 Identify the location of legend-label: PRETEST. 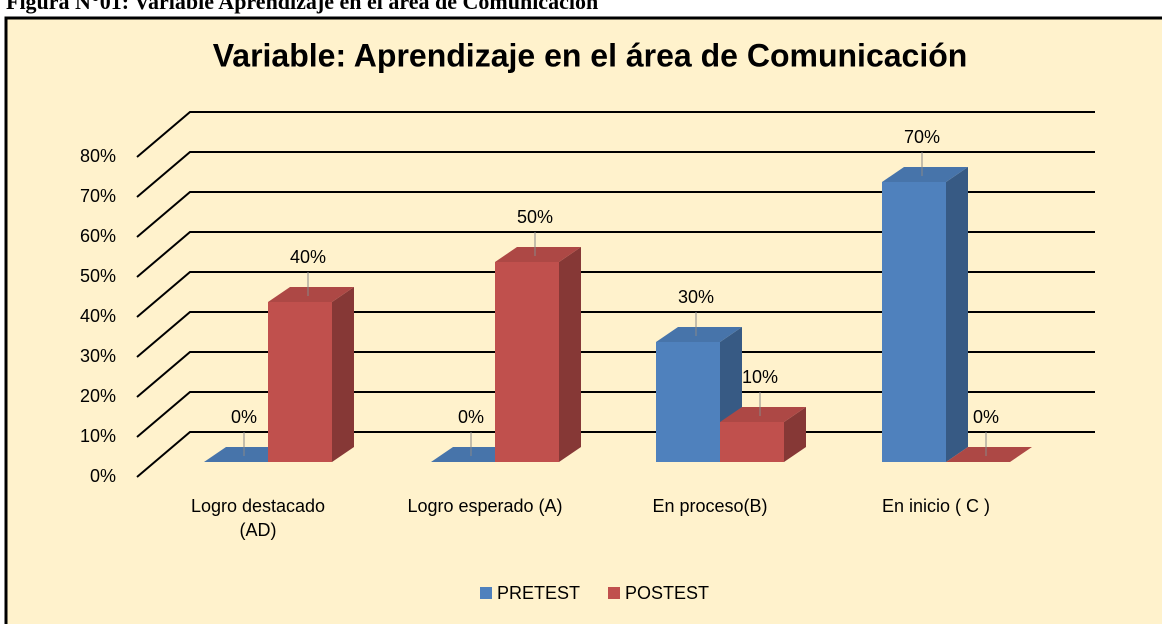
(538, 593).